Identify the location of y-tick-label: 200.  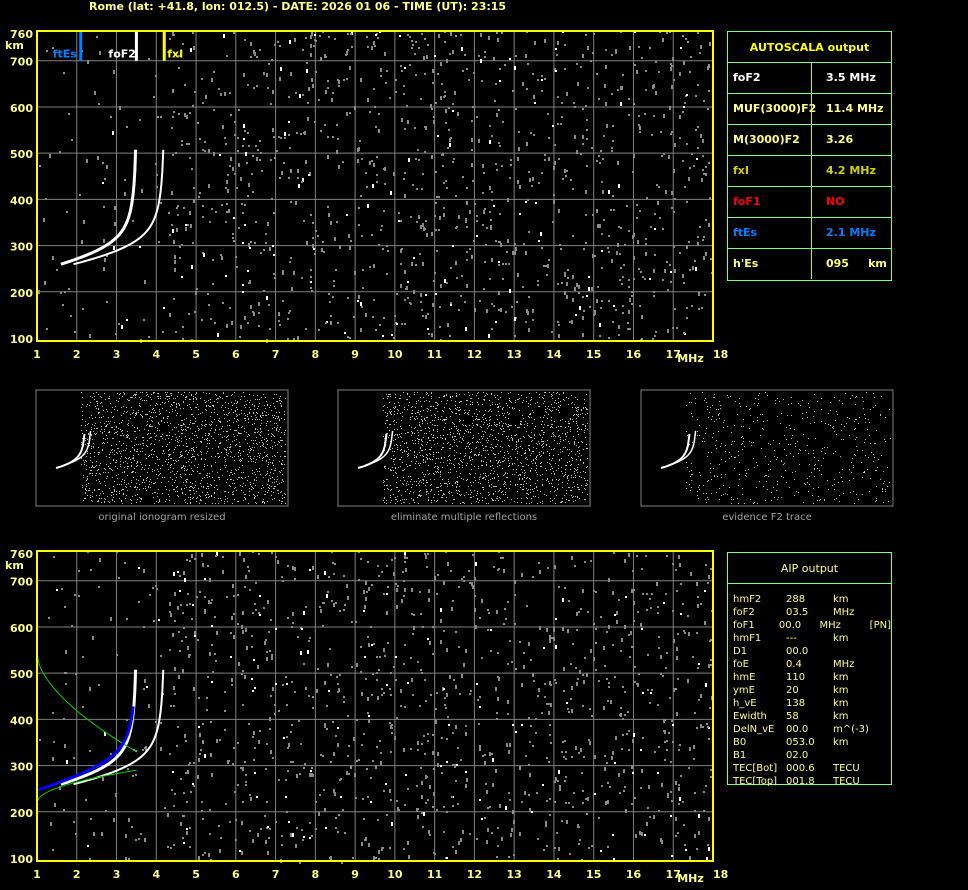
(21, 813).